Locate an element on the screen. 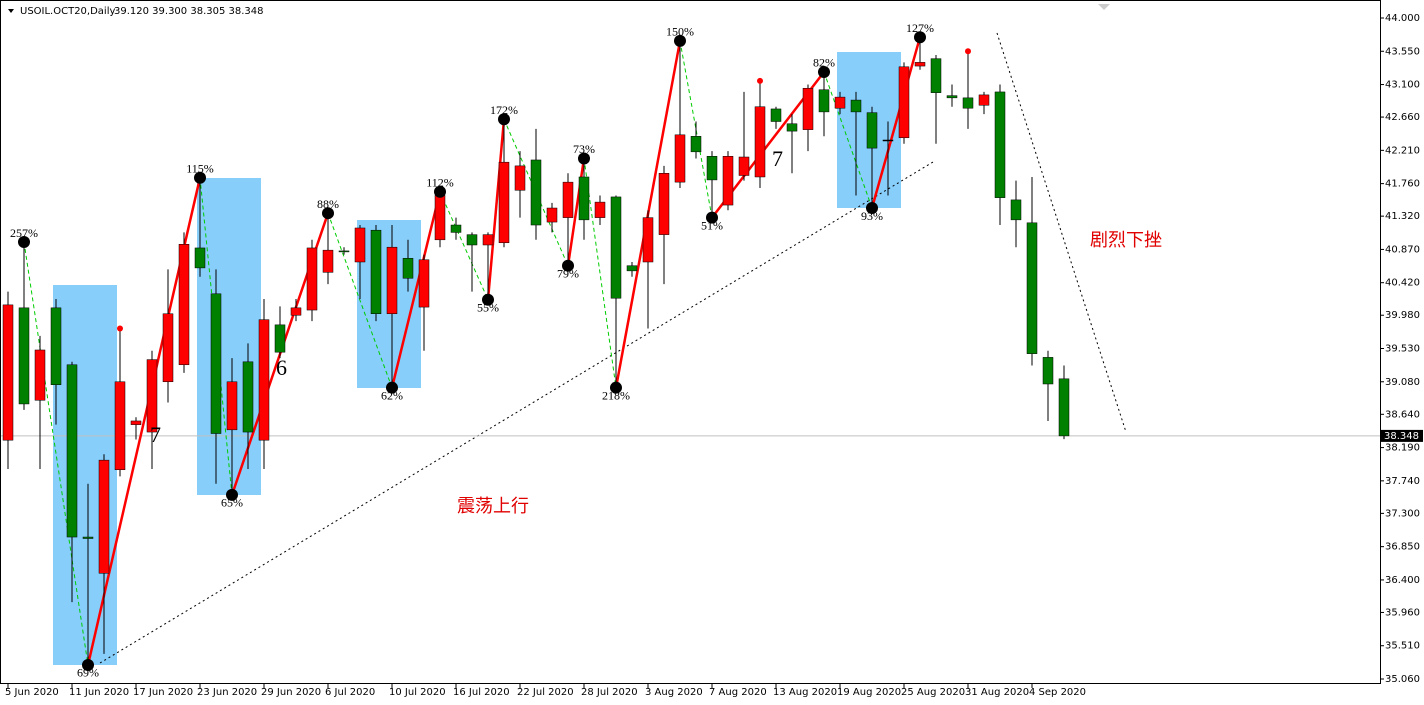 This screenshot has height=705, width=1424. y-tick-label: 36.850 is located at coordinates (1402, 547).